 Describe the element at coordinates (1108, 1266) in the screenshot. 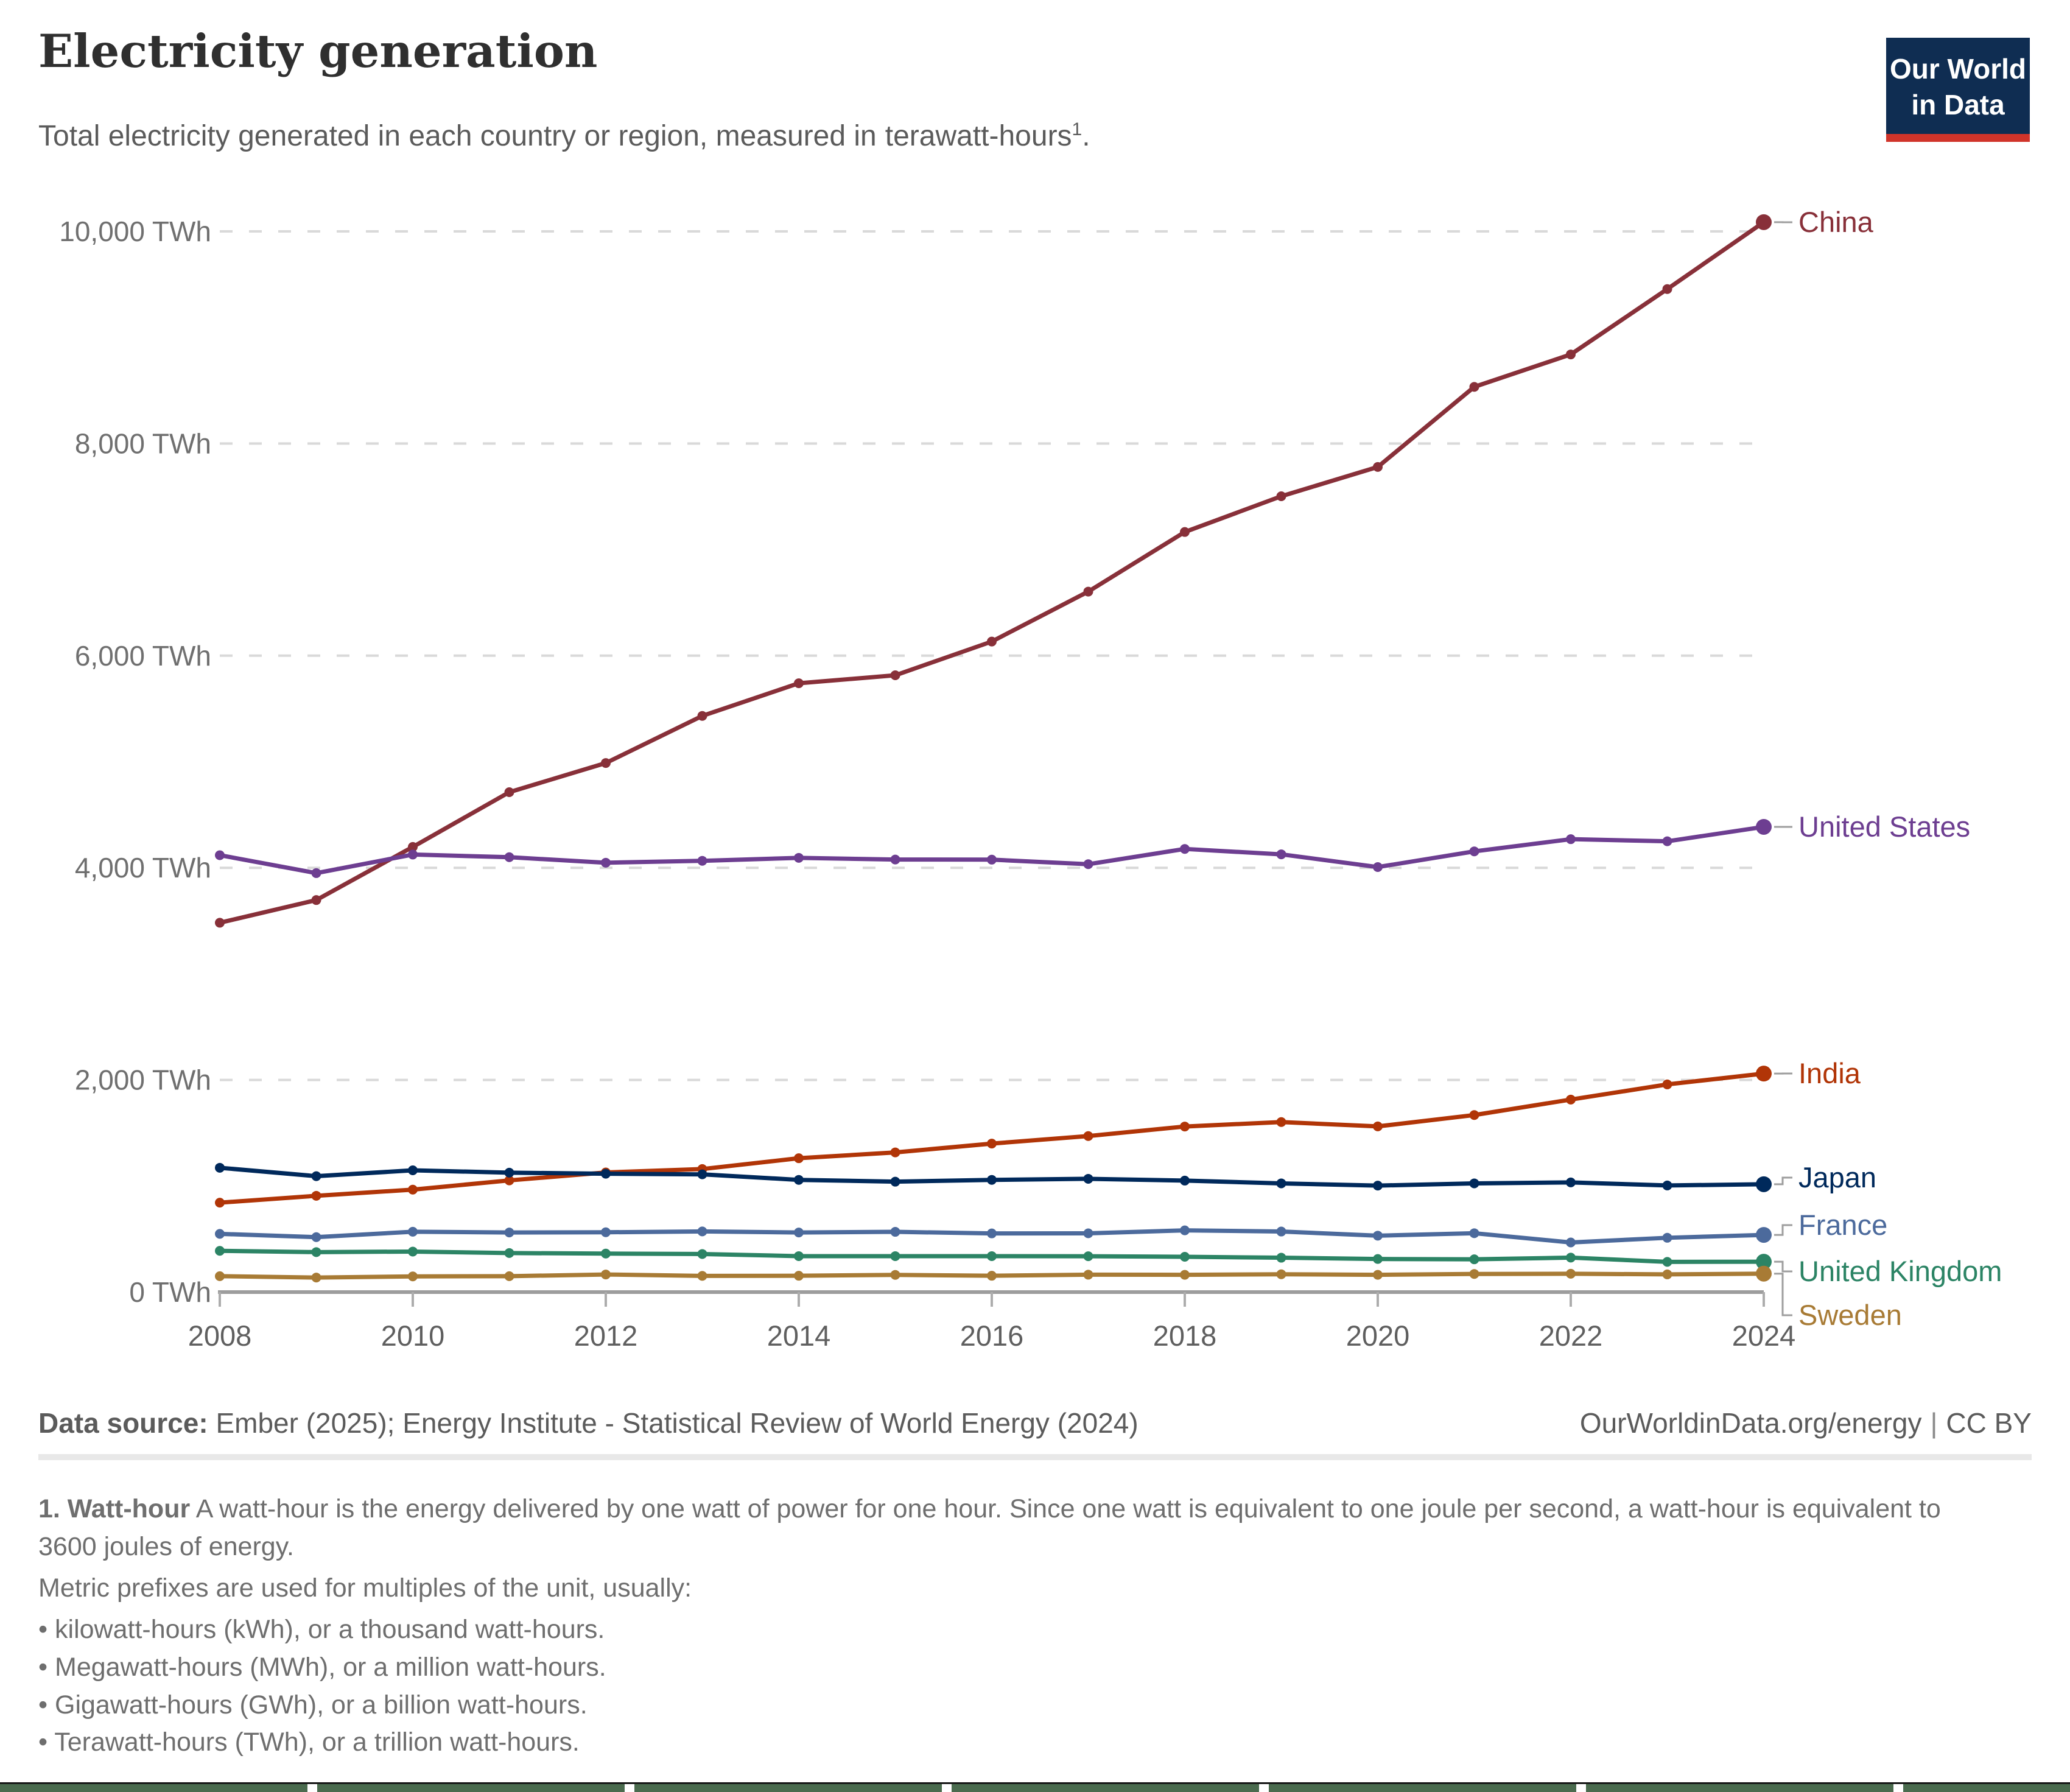

I see `series-united-kingdom: United Kingdom` at that location.